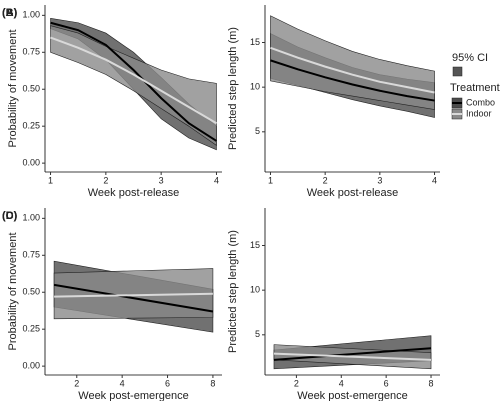  I want to click on panel-label: (B), so click(10, 13).